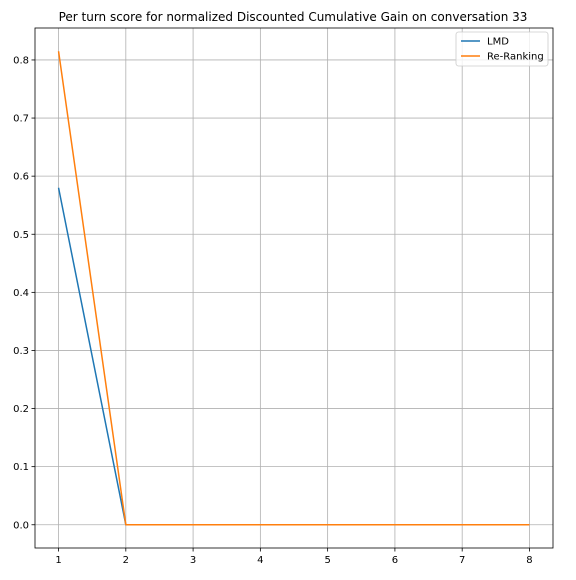 The width and height of the screenshot is (576, 580). Describe the element at coordinates (260, 560) in the screenshot. I see `x-tick-label: 4` at that location.